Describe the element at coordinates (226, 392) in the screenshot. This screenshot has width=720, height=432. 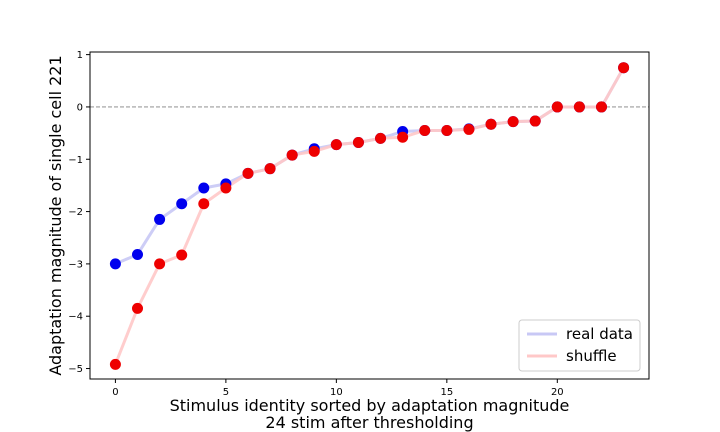
I see `x-tick-label: 5` at that location.